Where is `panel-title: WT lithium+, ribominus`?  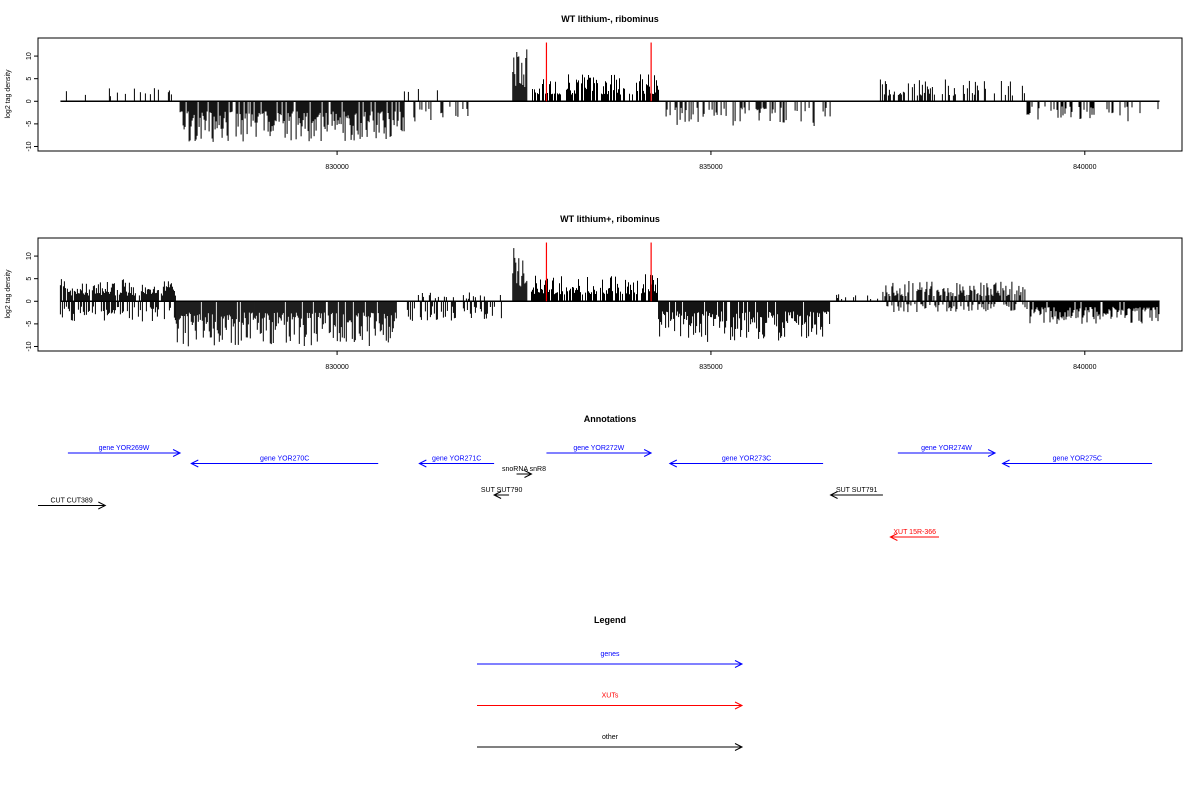 panel-title: WT lithium+, ribominus is located at coordinates (610, 219).